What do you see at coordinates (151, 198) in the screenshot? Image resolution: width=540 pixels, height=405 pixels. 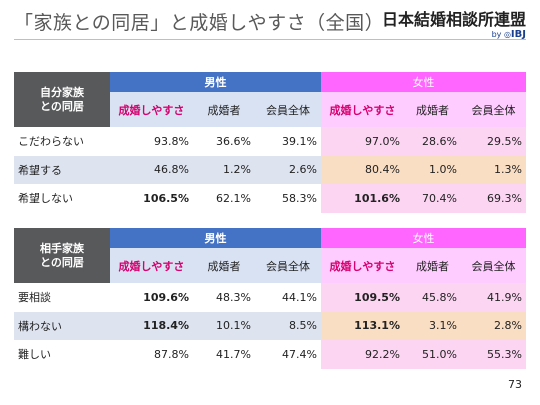 I see `cell: 106.5%` at bounding box center [151, 198].